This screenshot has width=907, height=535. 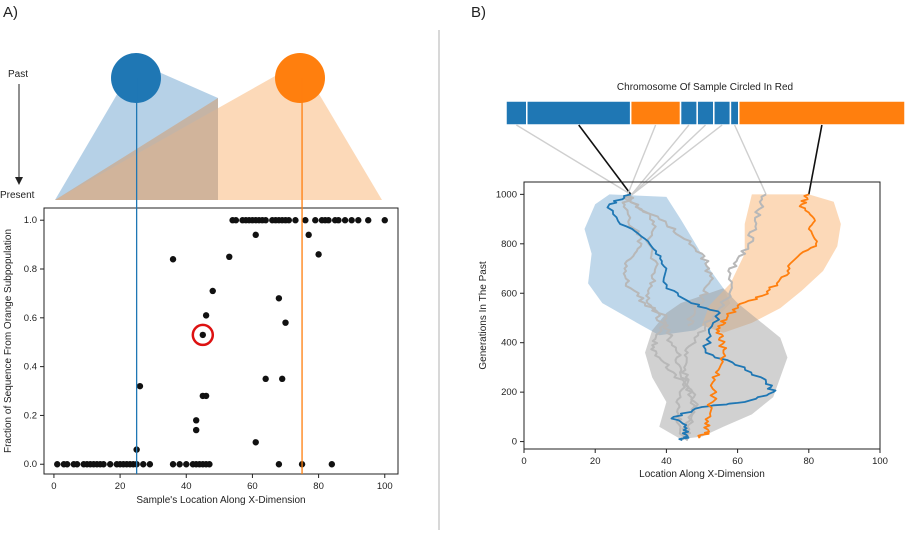 What do you see at coordinates (30, 367) in the screenshot?
I see `y-tick-label: 0.4` at bounding box center [30, 367].